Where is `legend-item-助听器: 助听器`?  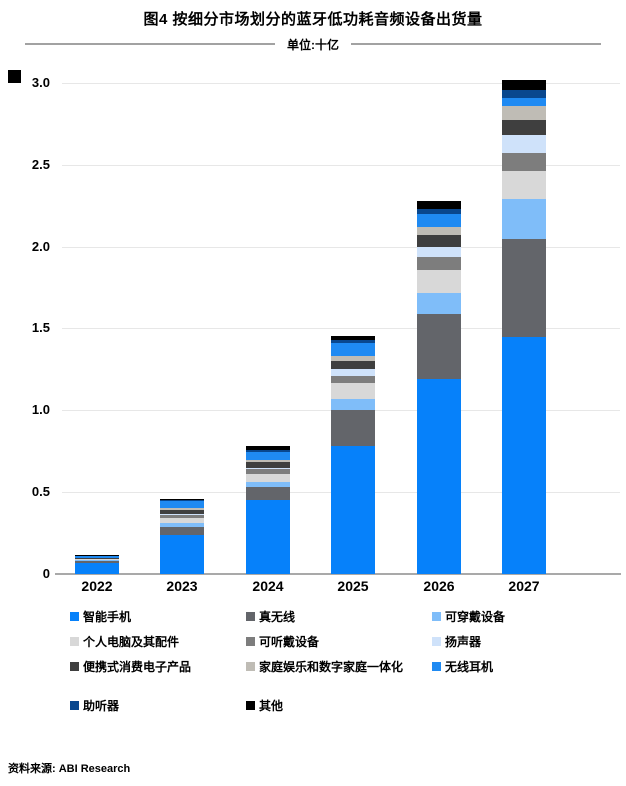 legend-item-助听器: 助听器 is located at coordinates (158, 705).